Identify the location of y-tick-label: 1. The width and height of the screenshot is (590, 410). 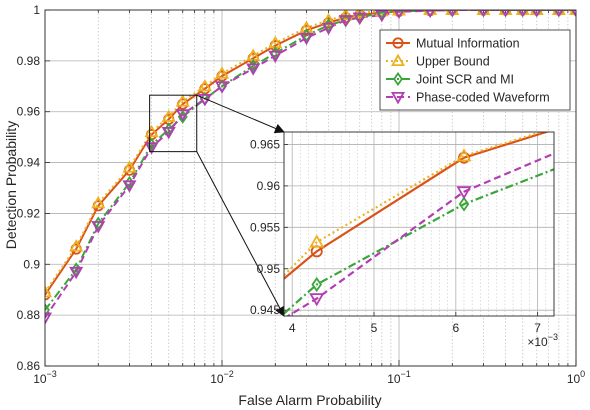
(36, 10).